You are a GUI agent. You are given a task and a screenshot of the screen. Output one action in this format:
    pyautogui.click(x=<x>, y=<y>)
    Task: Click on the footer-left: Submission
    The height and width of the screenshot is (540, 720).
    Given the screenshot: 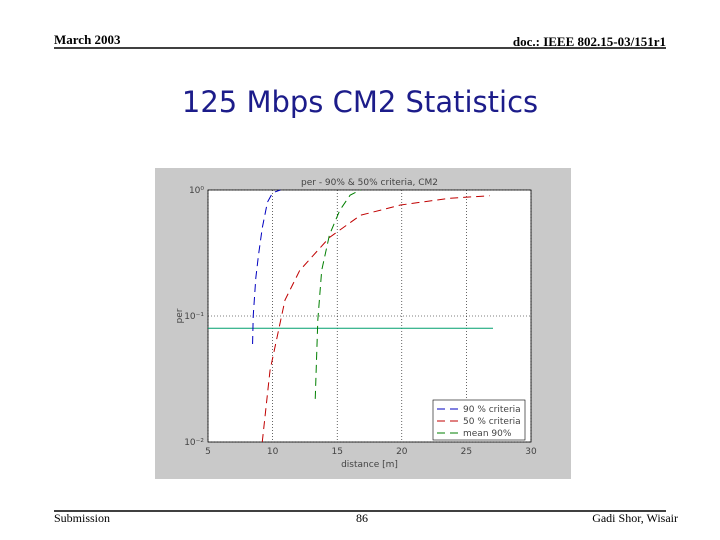 What is the action you would take?
    pyautogui.click(x=82, y=518)
    